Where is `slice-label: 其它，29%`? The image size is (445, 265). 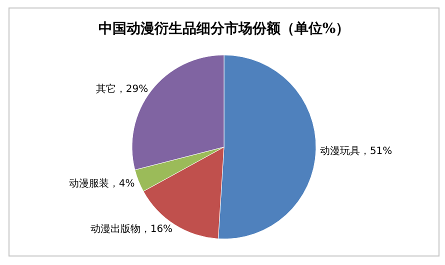 slice-label: 其它，29% is located at coordinates (122, 89).